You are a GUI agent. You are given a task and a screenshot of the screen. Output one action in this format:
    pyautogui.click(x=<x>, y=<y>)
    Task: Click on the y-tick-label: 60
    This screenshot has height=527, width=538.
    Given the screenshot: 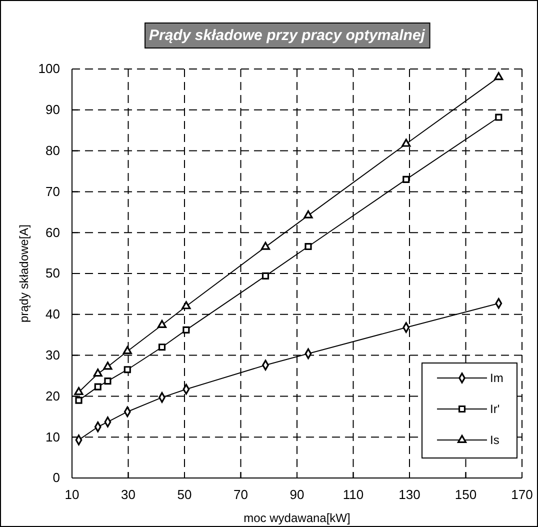 What is the action you would take?
    pyautogui.click(x=53, y=232)
    